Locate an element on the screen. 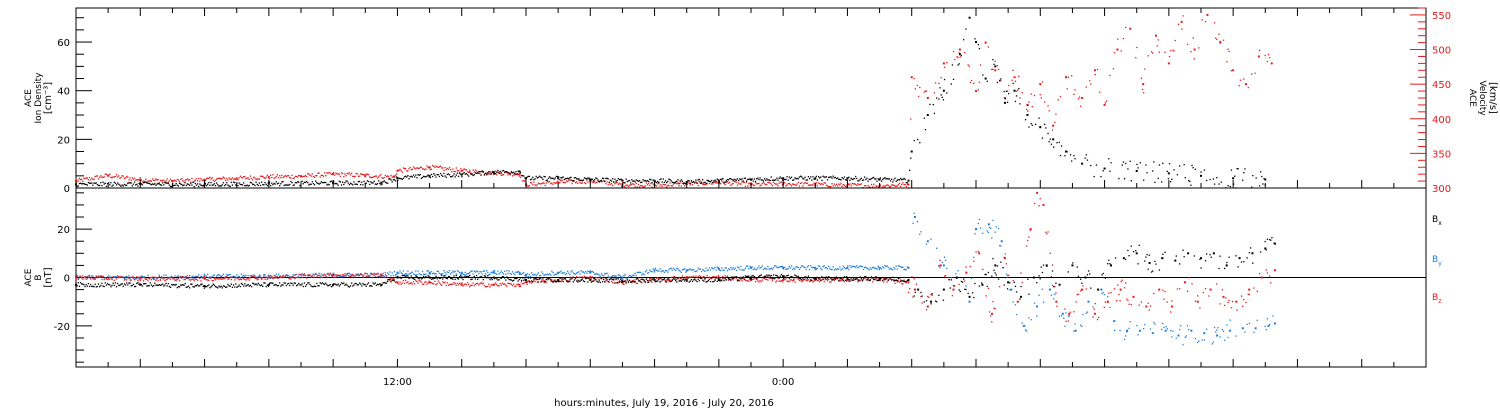  density-point is located at coordinates (397, 178).